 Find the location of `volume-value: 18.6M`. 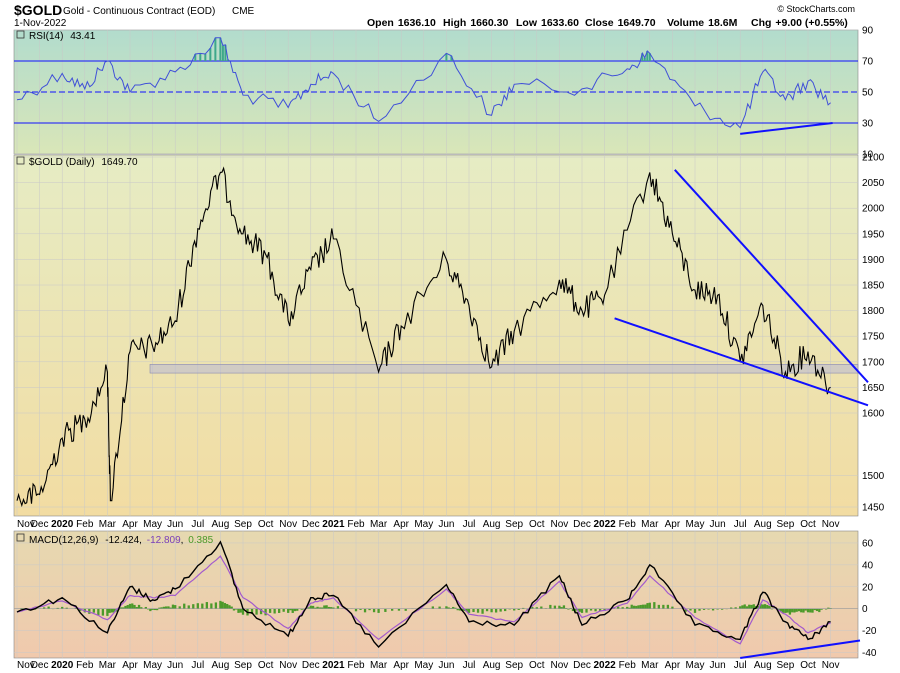

volume-value: 18.6M is located at coordinates (722, 23).